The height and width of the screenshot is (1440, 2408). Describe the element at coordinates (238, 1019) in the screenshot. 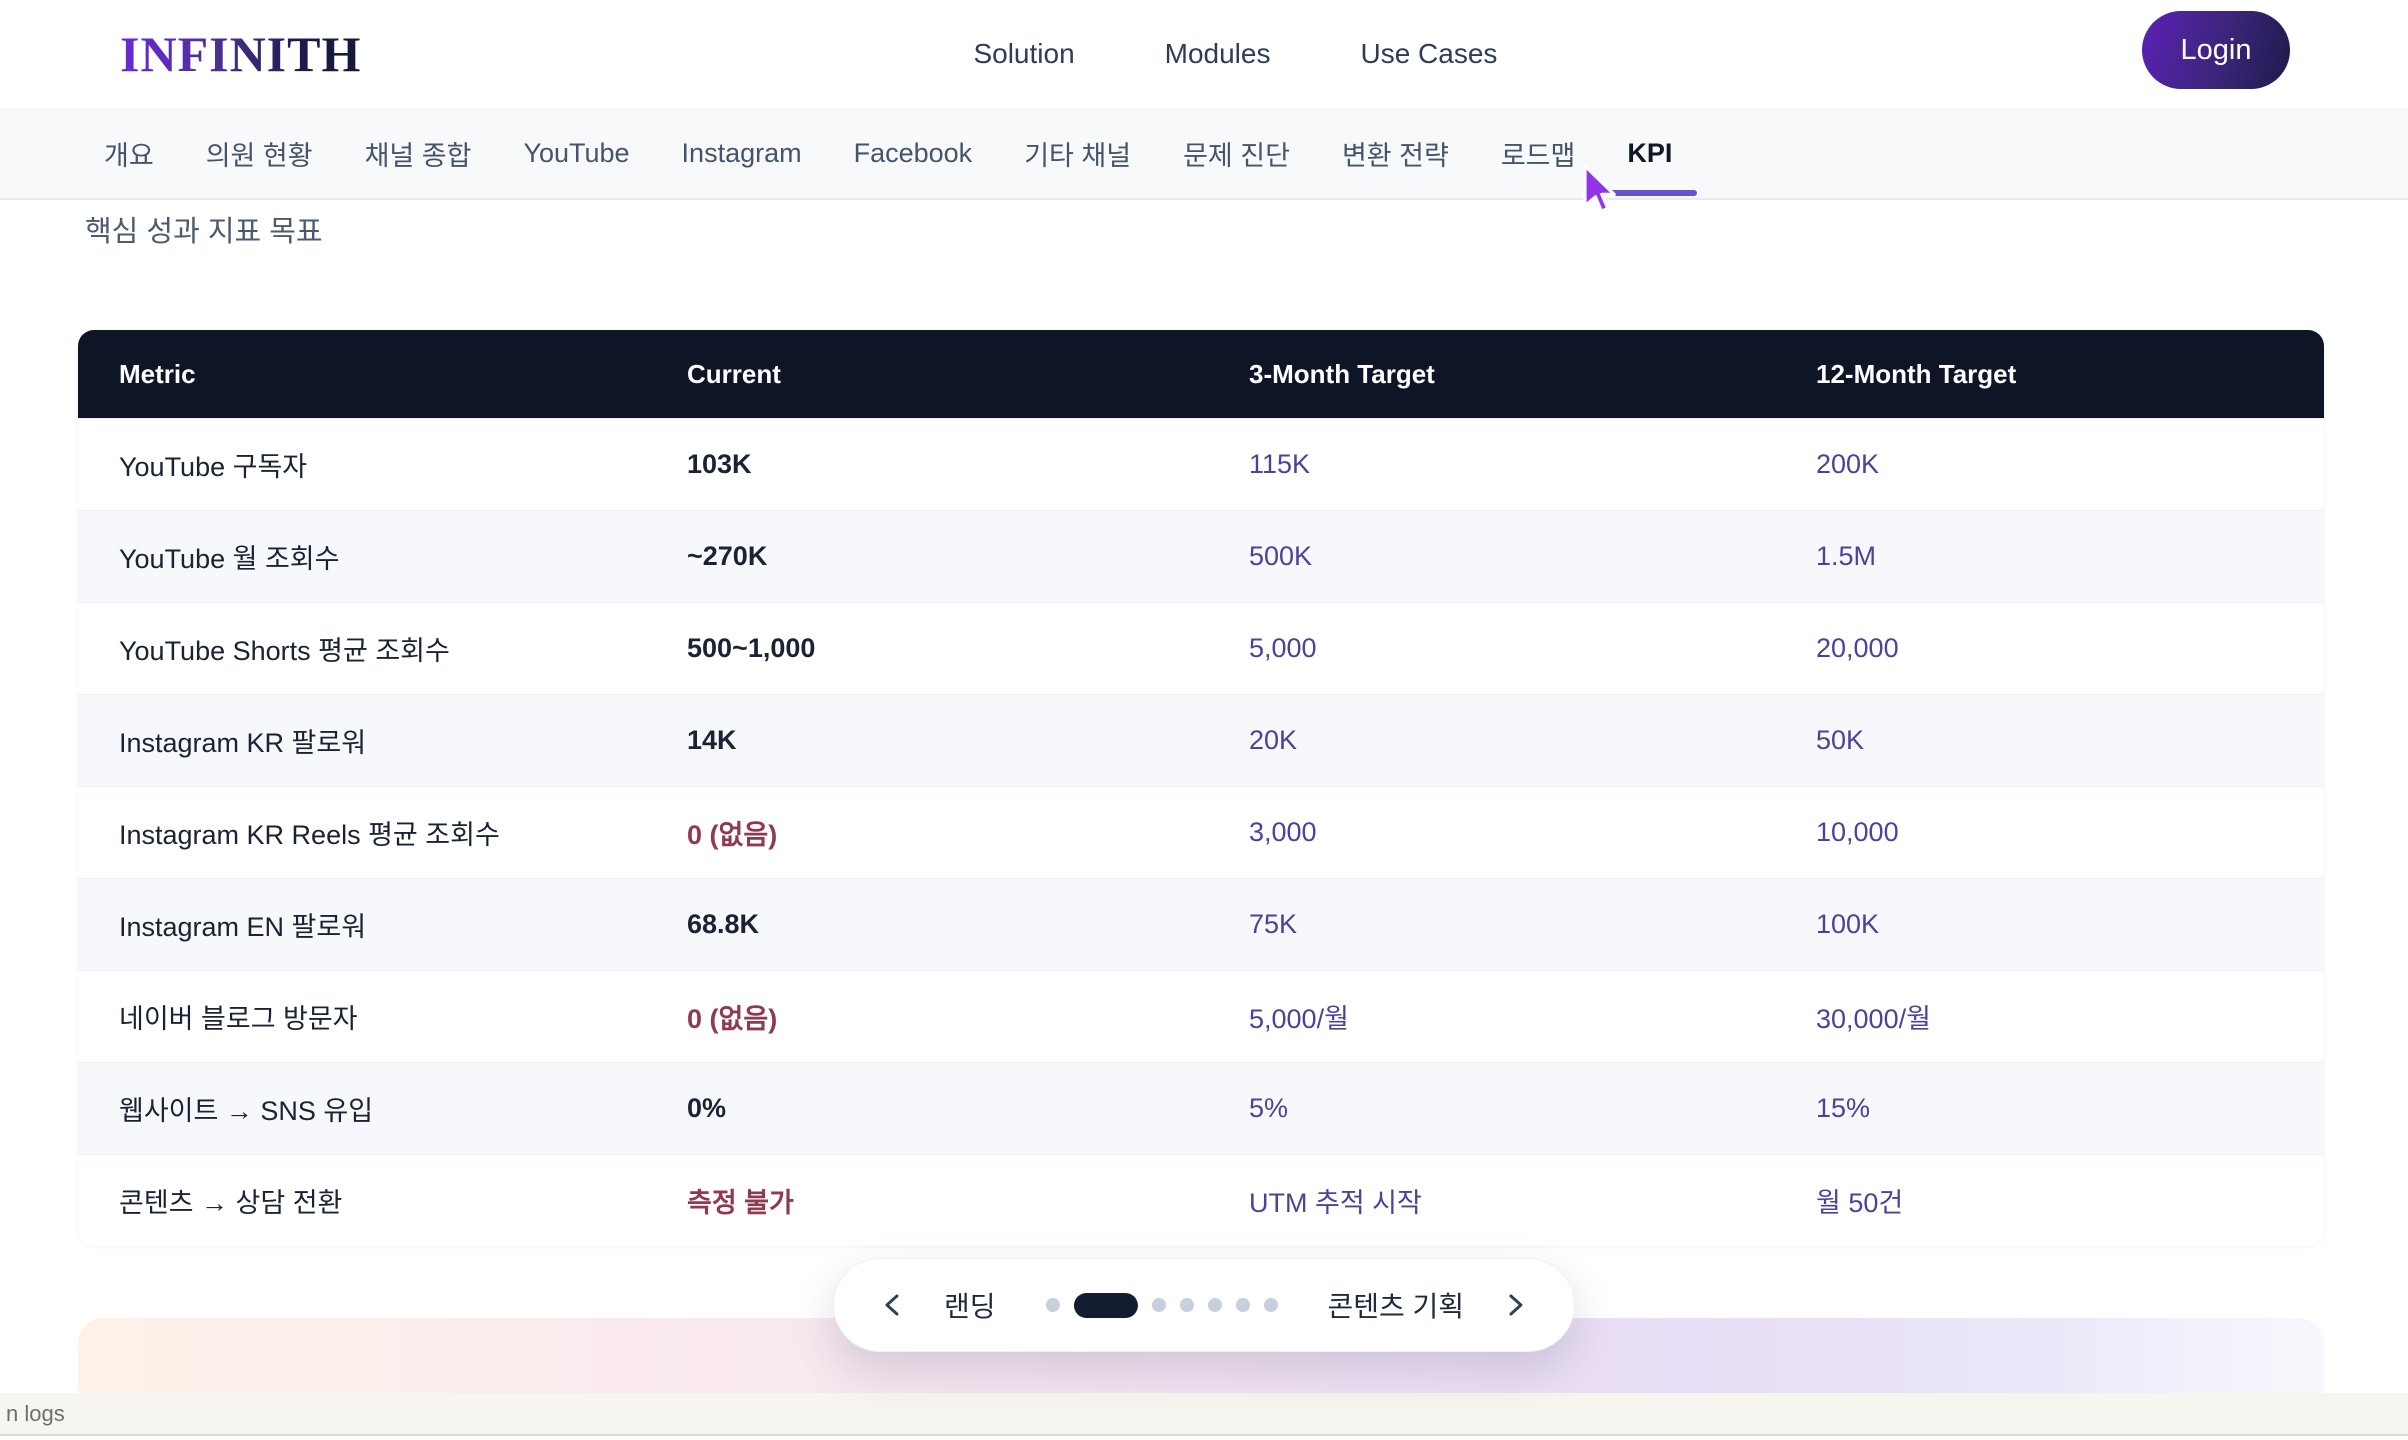

I see `metric-cell: 네이버 블로그 방문자` at that location.